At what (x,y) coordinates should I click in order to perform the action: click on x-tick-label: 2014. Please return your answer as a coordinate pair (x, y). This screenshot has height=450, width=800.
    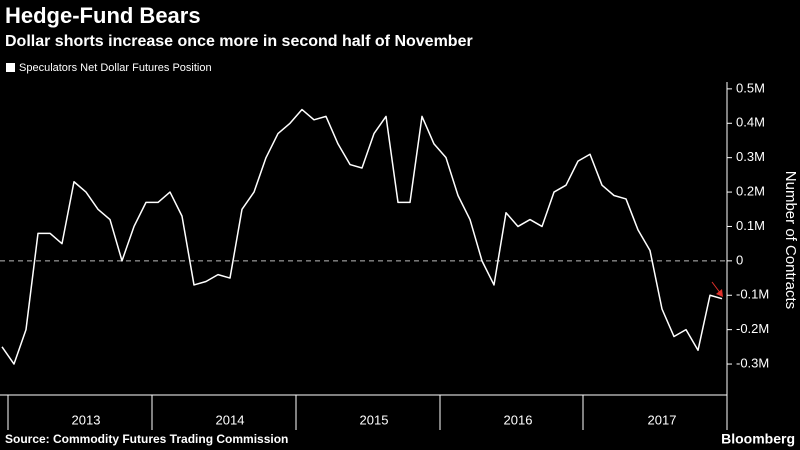
    Looking at the image, I should click on (230, 419).